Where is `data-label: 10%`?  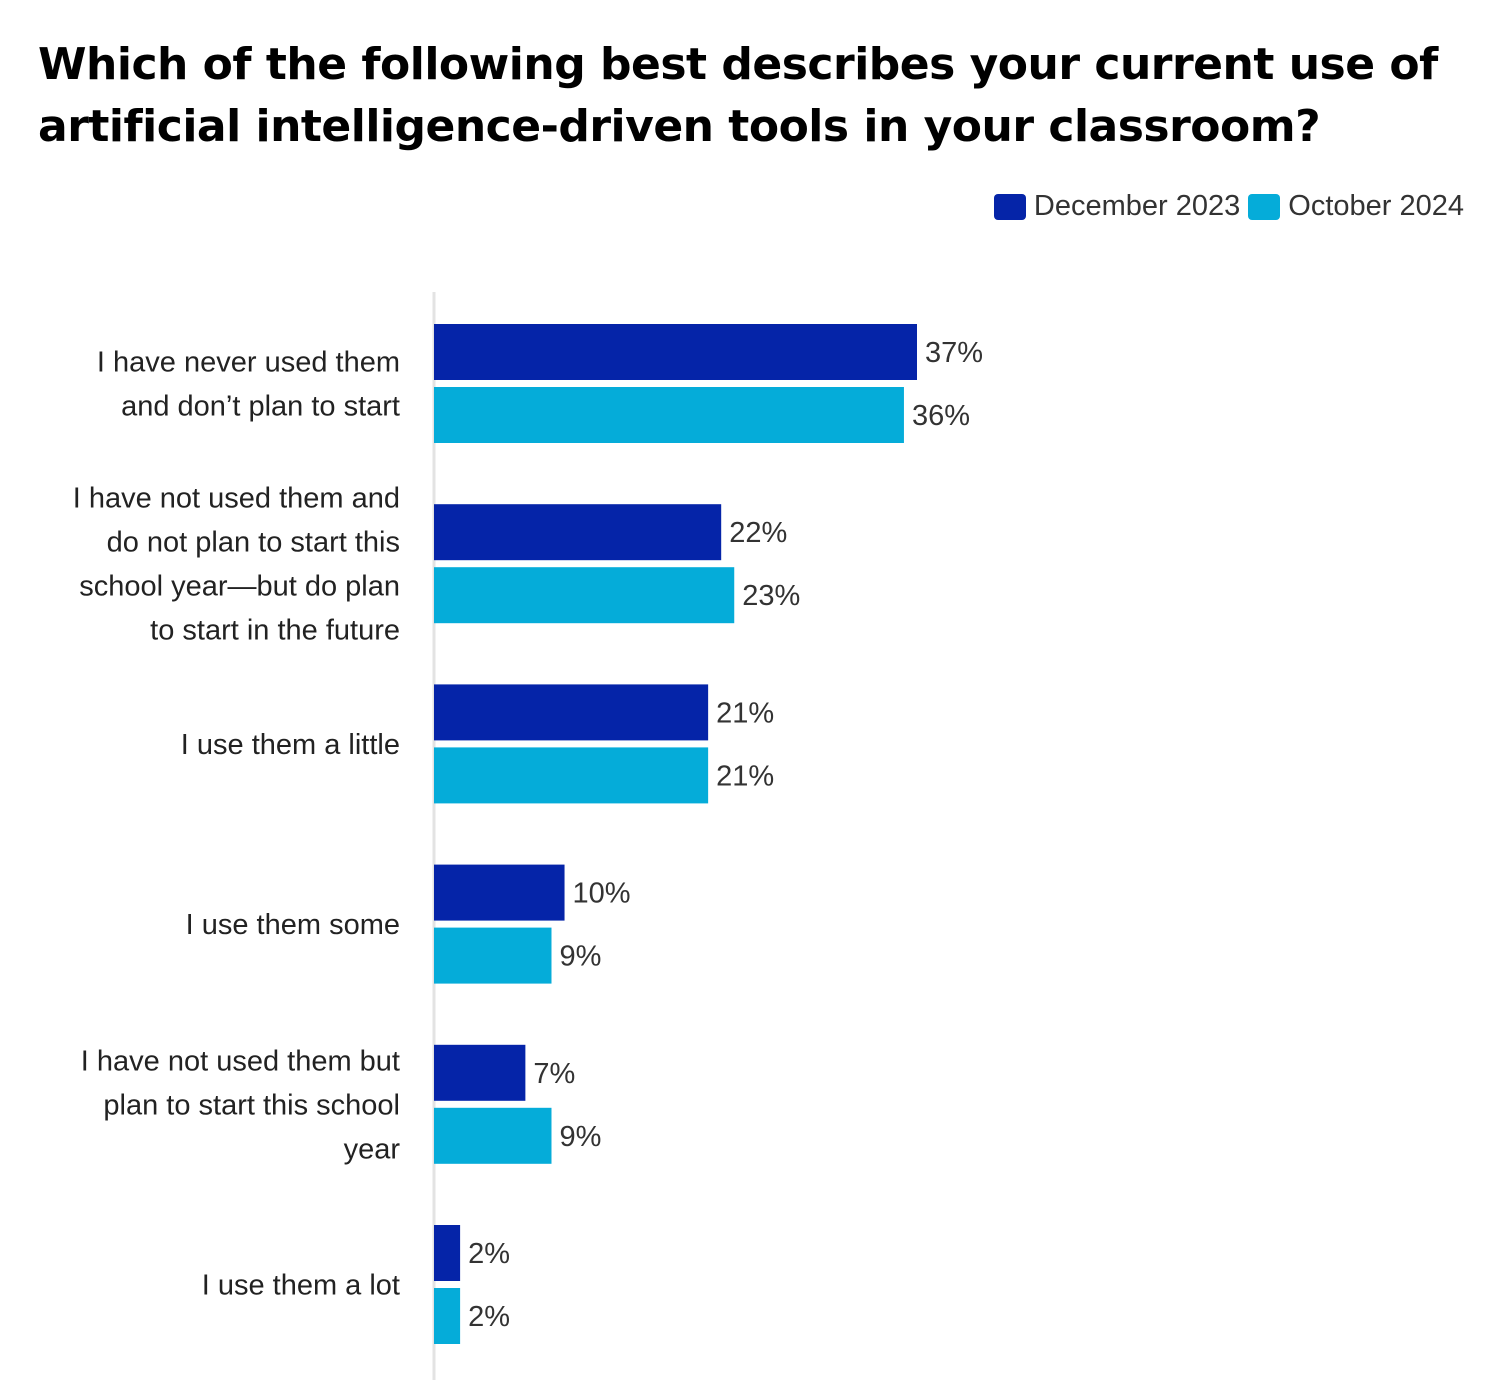 data-label: 10% is located at coordinates (602, 894).